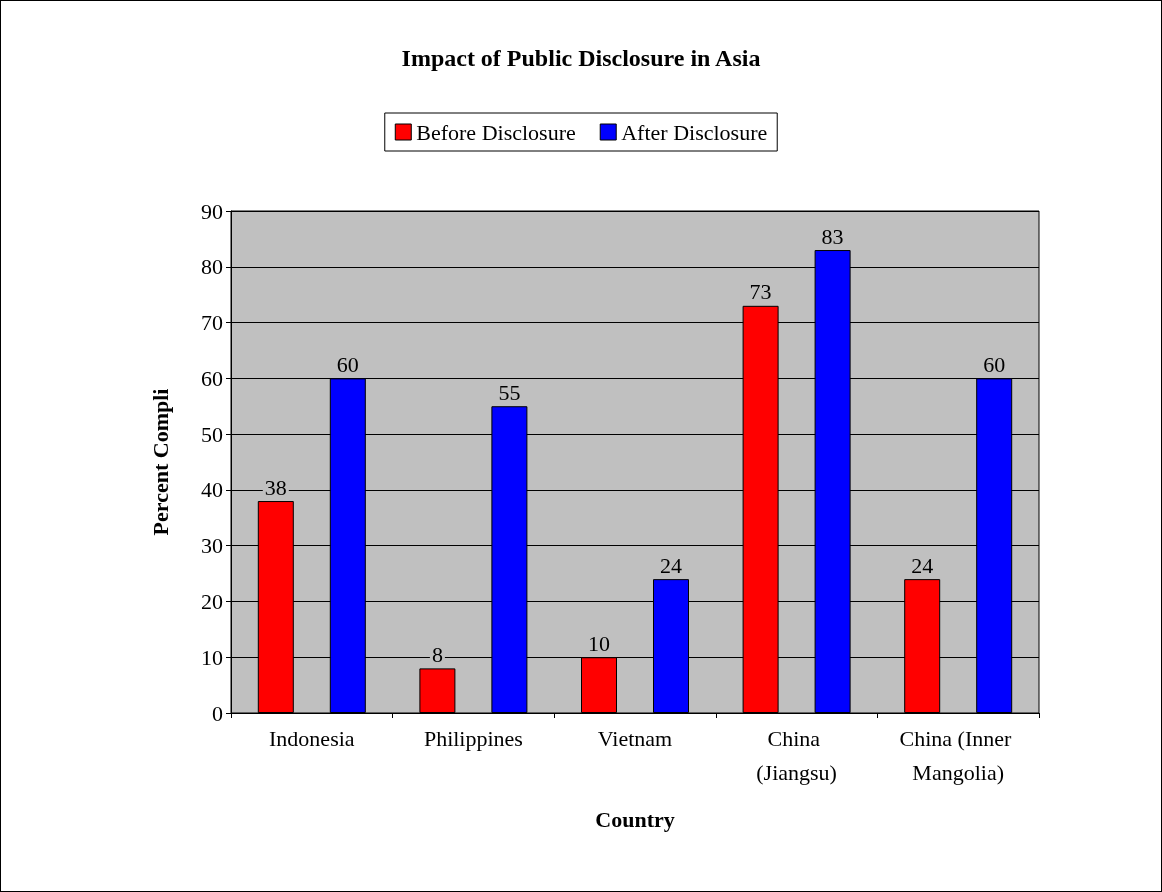 The height and width of the screenshot is (892, 1162). What do you see at coordinates (581, 58) in the screenshot?
I see `chart-title: Impact of Public Disclosure in Asia` at bounding box center [581, 58].